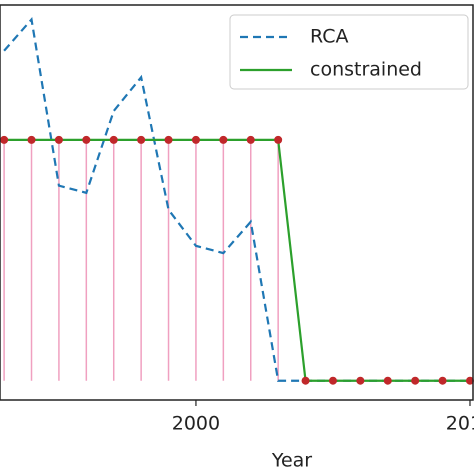 This screenshot has width=474, height=474. Describe the element at coordinates (460, 424) in the screenshot. I see `x-tick-label: 2010` at that location.